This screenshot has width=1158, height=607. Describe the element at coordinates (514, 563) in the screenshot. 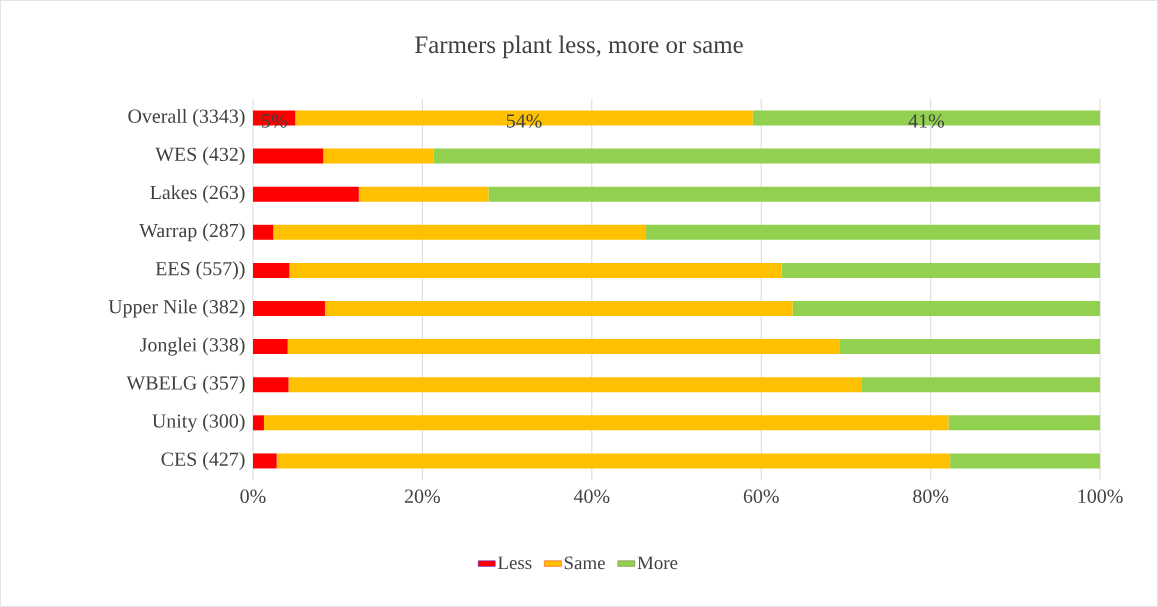

I see `legend-label: Less` at that location.